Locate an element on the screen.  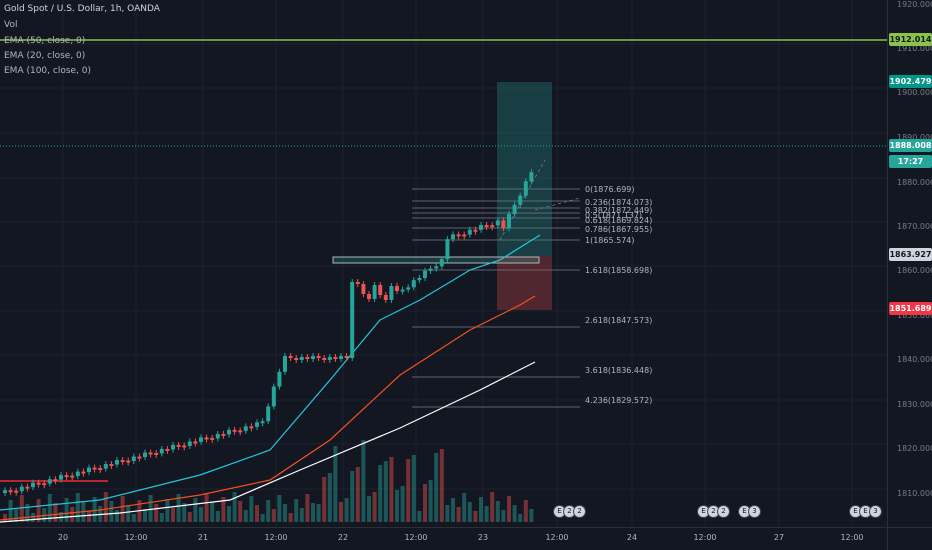
green-line-price-label: 1912.014 is located at coordinates (910, 39).